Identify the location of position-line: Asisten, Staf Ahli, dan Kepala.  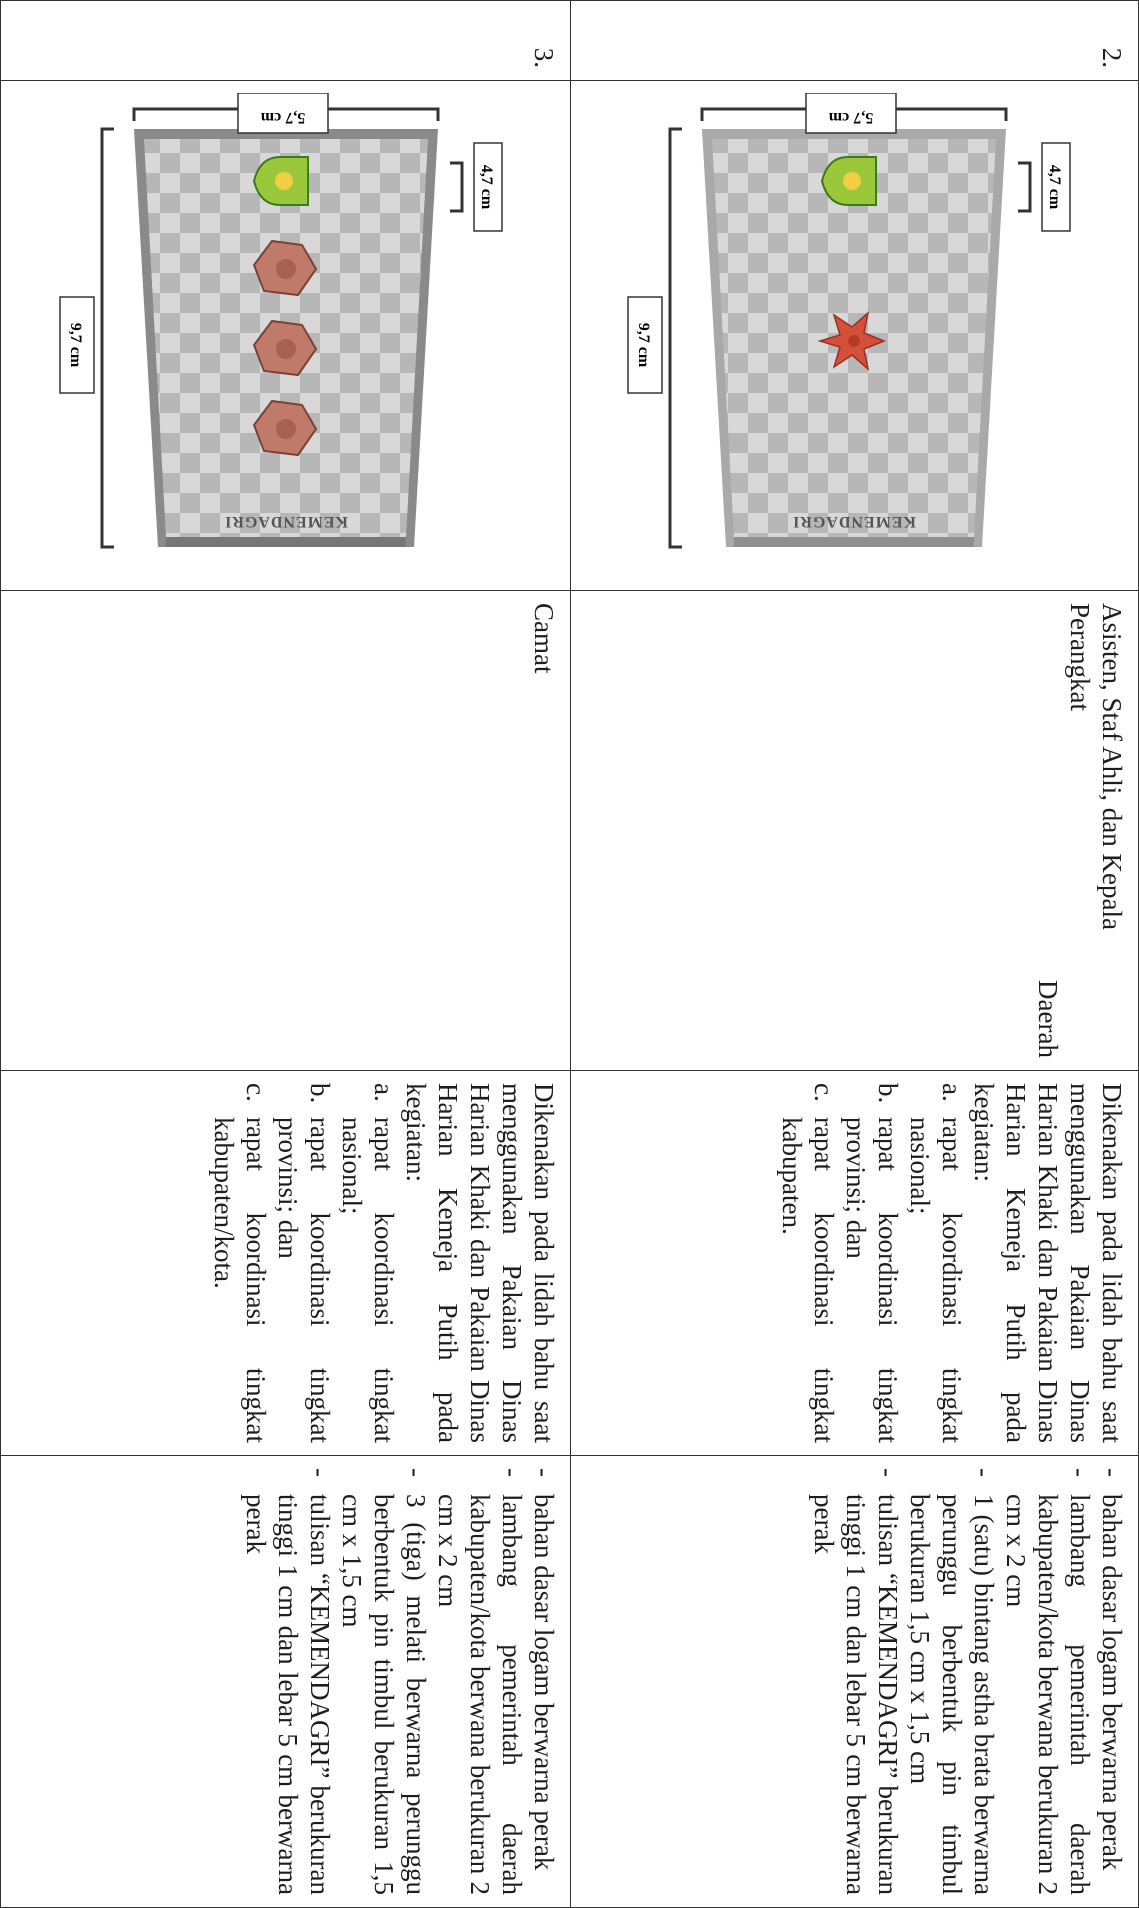
(1112, 766).